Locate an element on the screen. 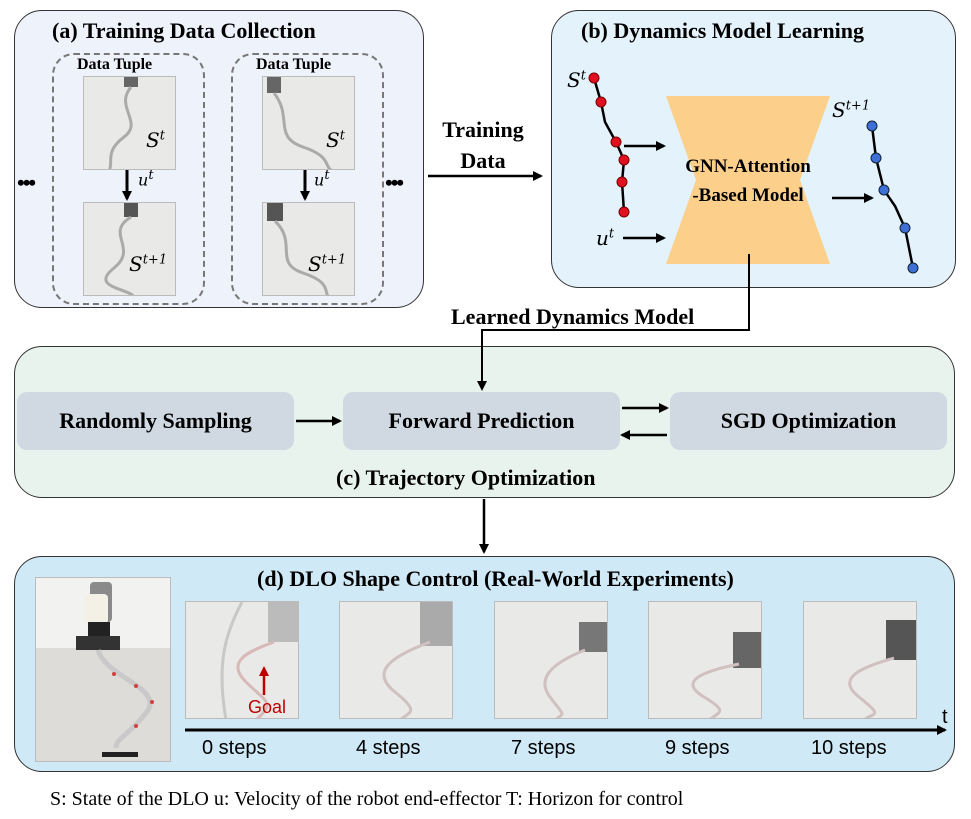 This screenshot has width=971, height=819. robot-arm-image is located at coordinates (103, 667).